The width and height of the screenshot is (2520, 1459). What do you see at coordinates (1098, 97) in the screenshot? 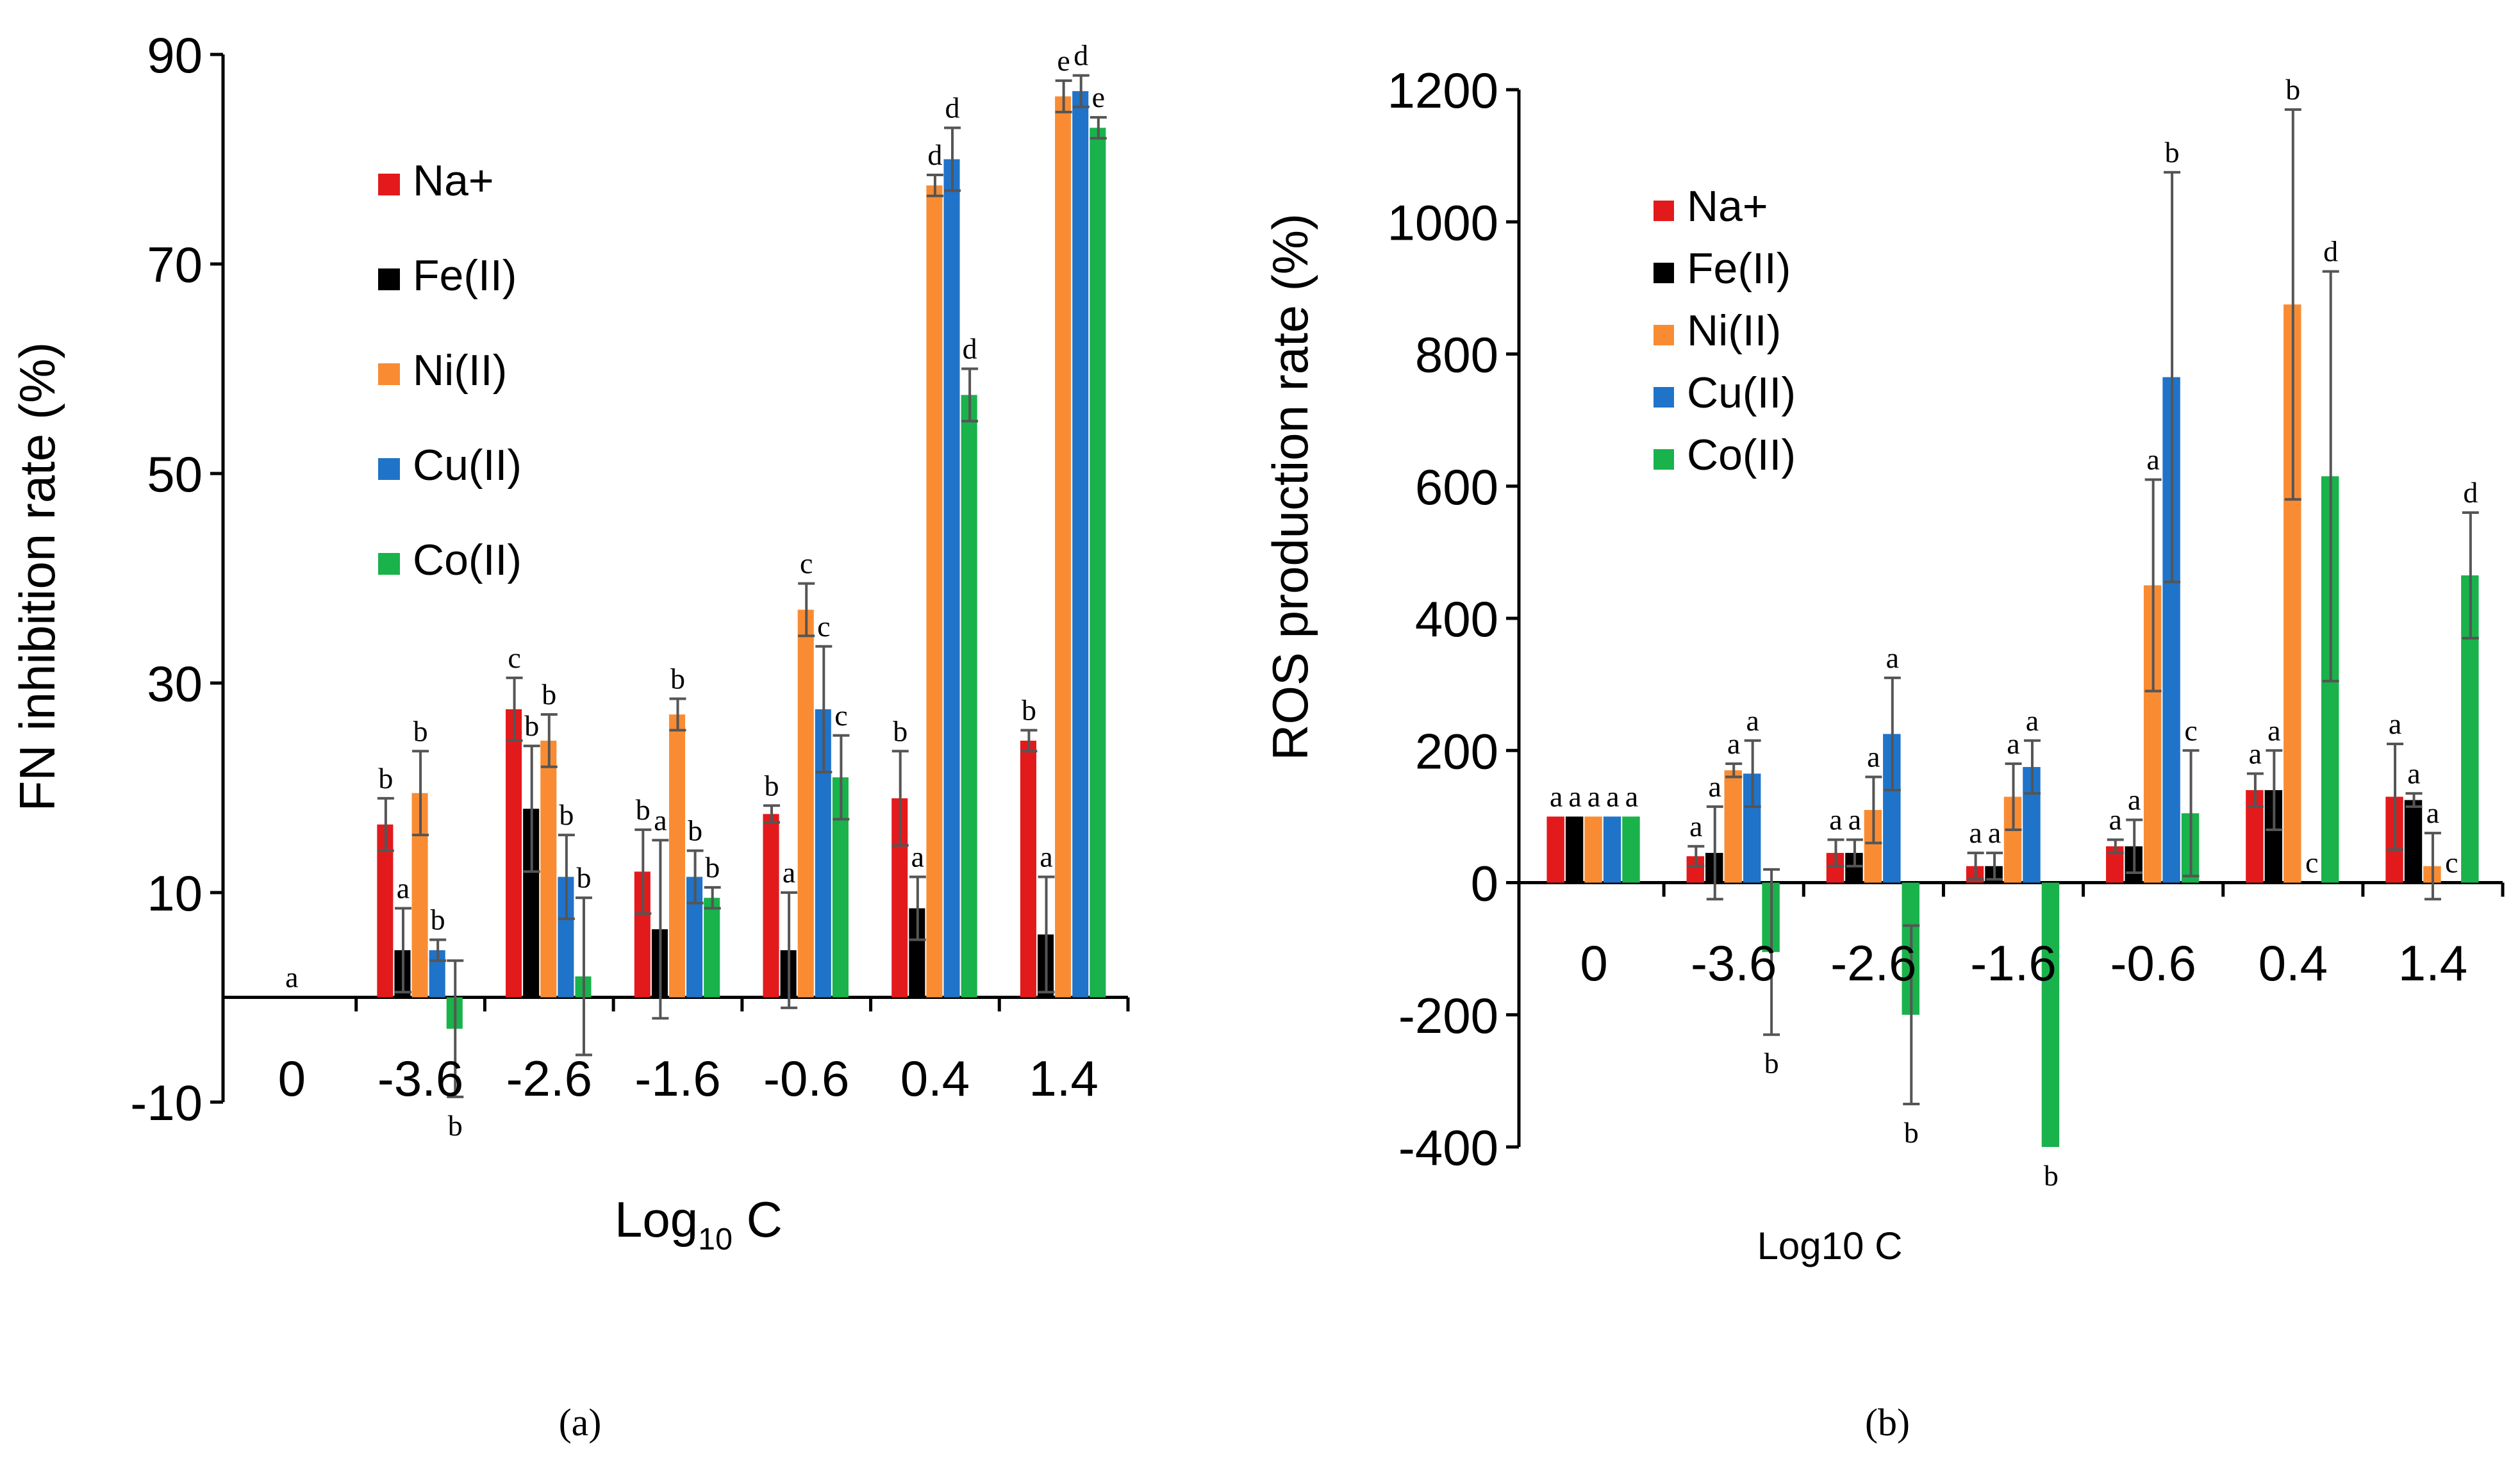
I see `significance-label: e` at bounding box center [1098, 97].